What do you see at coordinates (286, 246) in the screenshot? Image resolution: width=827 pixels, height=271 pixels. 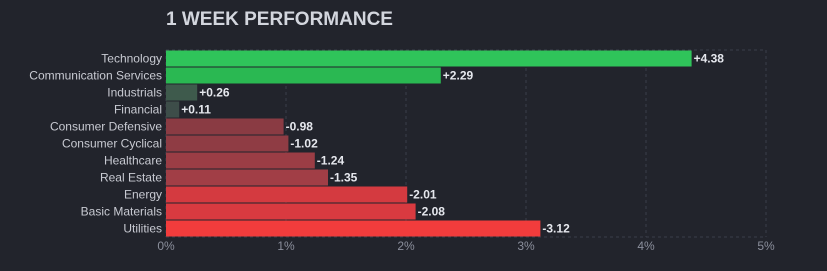 I see `x-tick-label: 1%` at bounding box center [286, 246].